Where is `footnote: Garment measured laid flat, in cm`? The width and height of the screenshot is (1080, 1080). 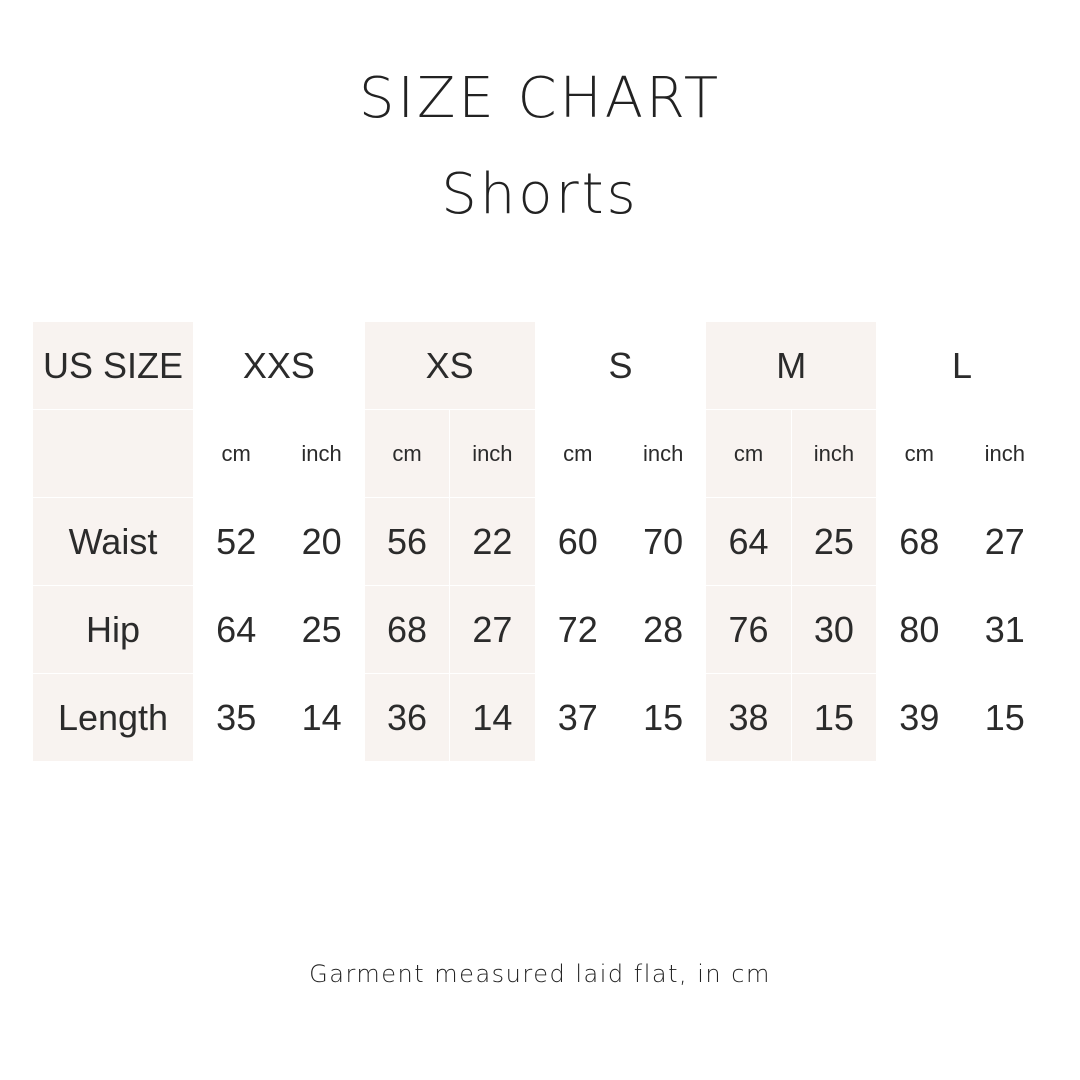 footnote: Garment measured laid flat, in cm is located at coordinates (540, 974).